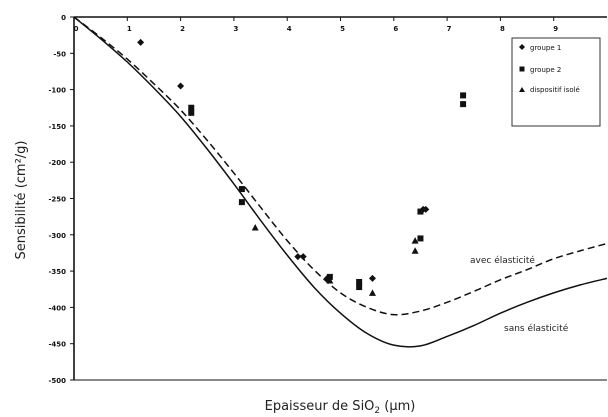  What do you see at coordinates (536, 328) in the screenshot?
I see `curve-label-sans: sans élasticité` at bounding box center [536, 328].